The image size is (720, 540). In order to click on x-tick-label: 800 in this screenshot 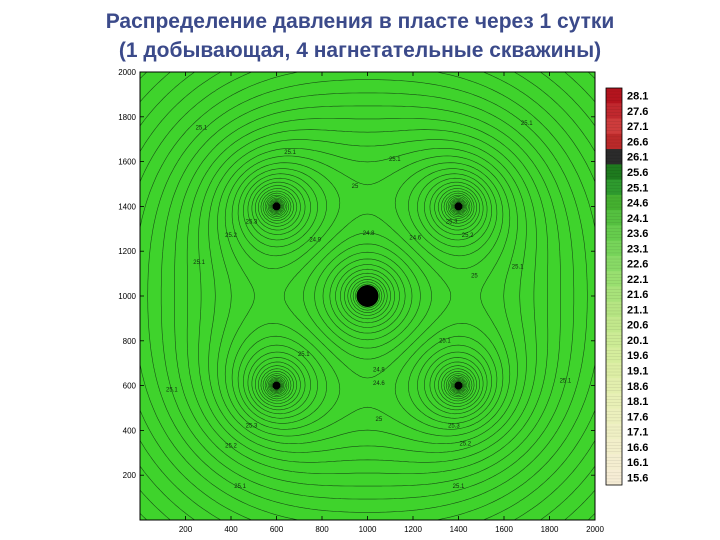, I will do `click(322, 529)`.